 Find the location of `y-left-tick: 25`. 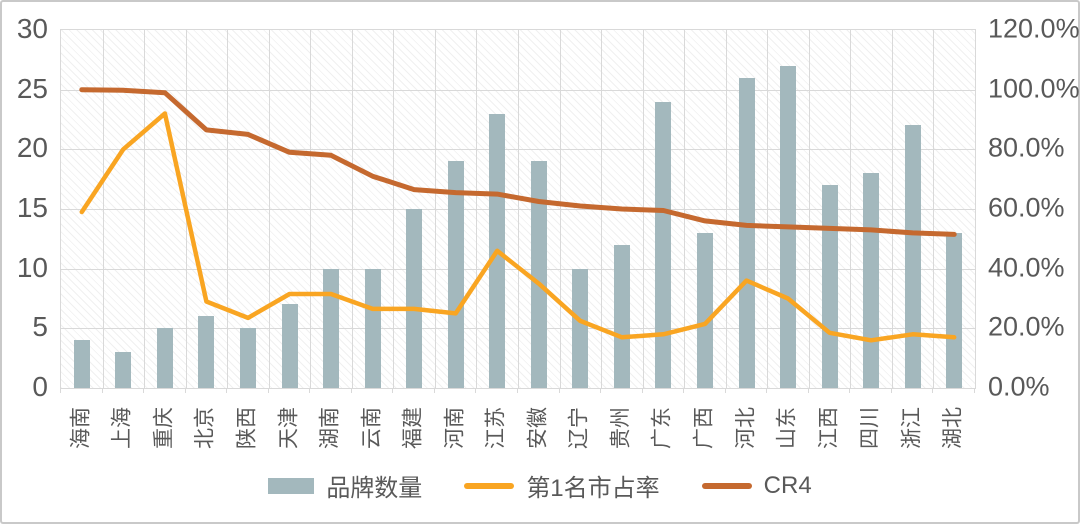

y-left-tick: 25 is located at coordinates (32, 88).